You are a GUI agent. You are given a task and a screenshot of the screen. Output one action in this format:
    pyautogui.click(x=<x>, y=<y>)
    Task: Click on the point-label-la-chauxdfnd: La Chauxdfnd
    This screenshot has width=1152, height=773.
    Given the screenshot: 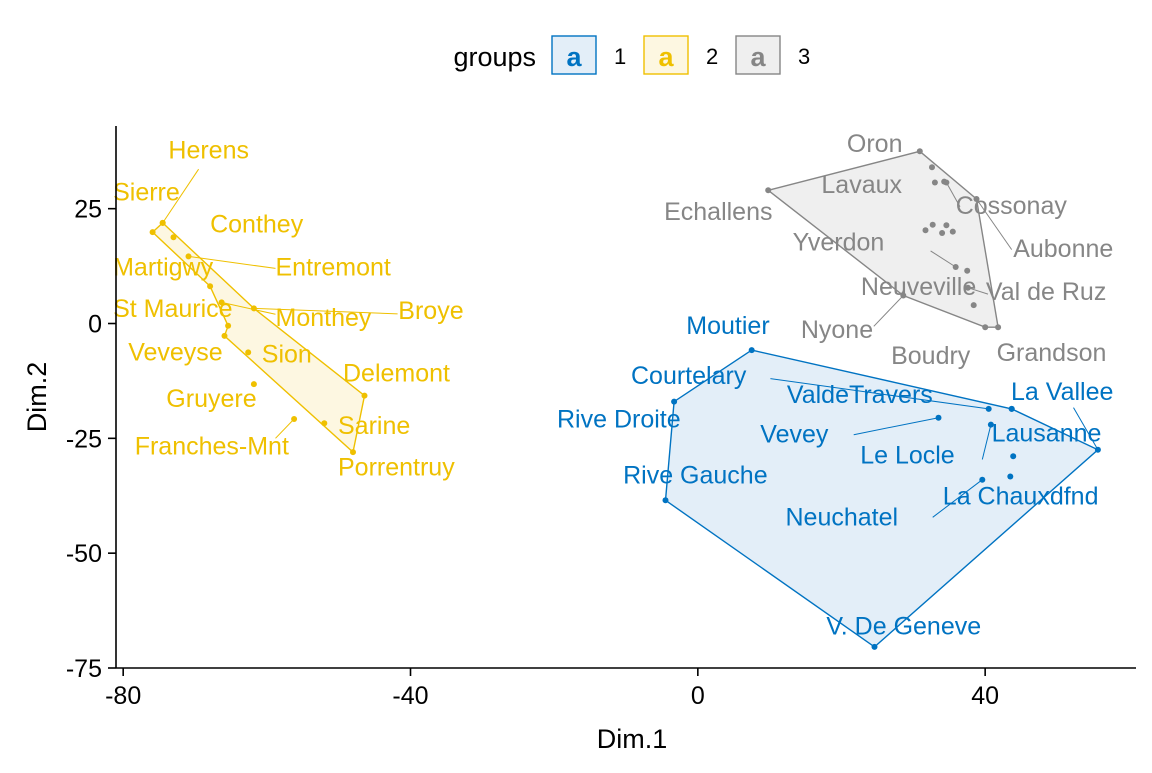 What is the action you would take?
    pyautogui.click(x=1021, y=497)
    